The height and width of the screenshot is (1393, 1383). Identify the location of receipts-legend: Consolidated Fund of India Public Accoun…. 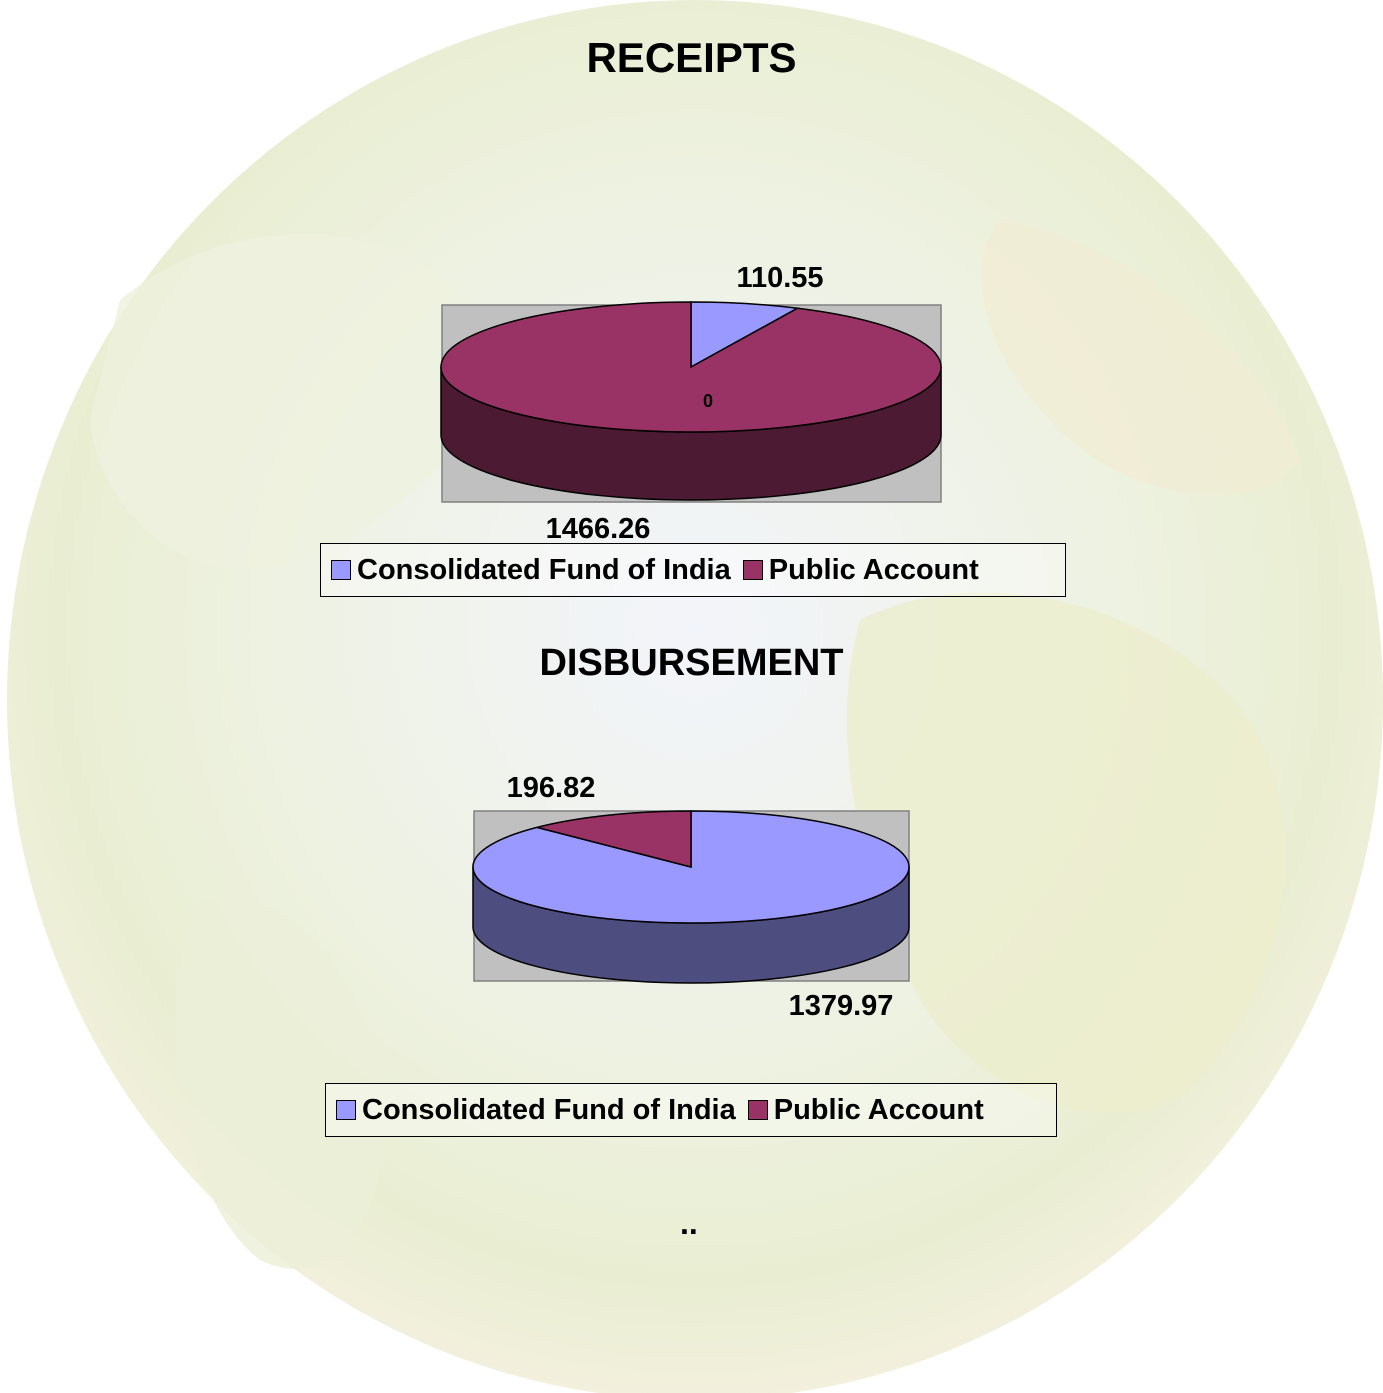
(693, 570).